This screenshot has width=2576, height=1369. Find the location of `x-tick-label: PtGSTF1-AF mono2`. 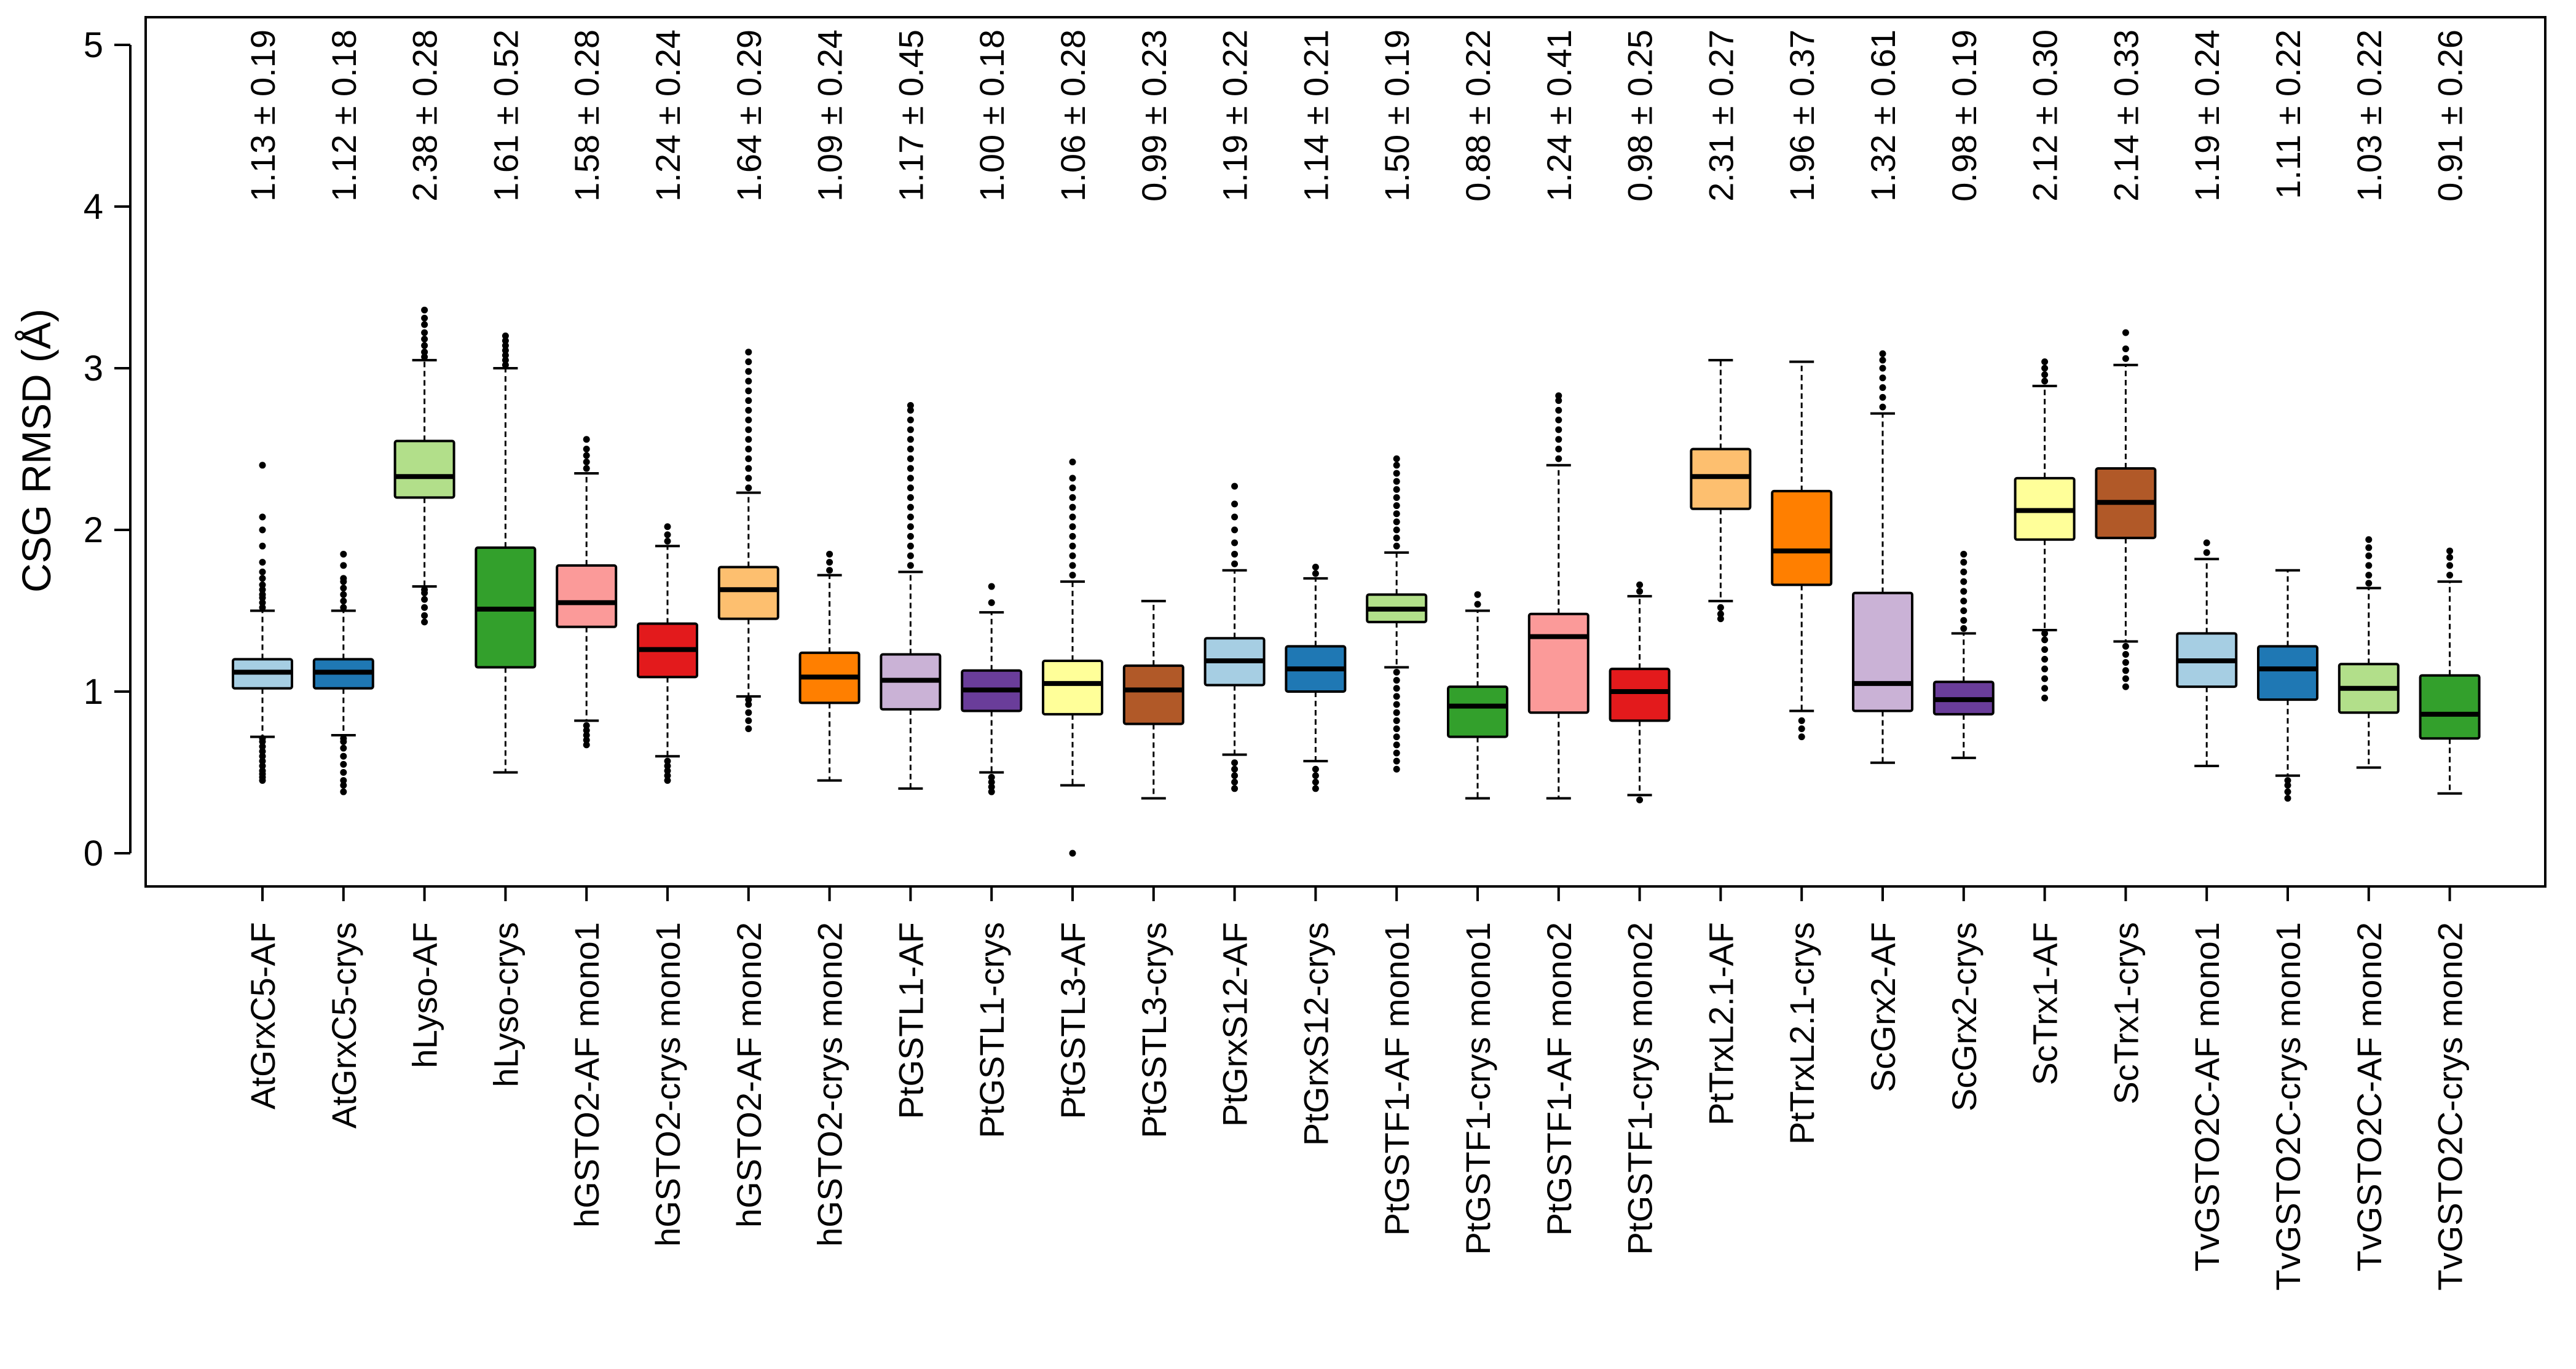

x-tick-label: PtGSTF1-AF mono2 is located at coordinates (1559, 1079).